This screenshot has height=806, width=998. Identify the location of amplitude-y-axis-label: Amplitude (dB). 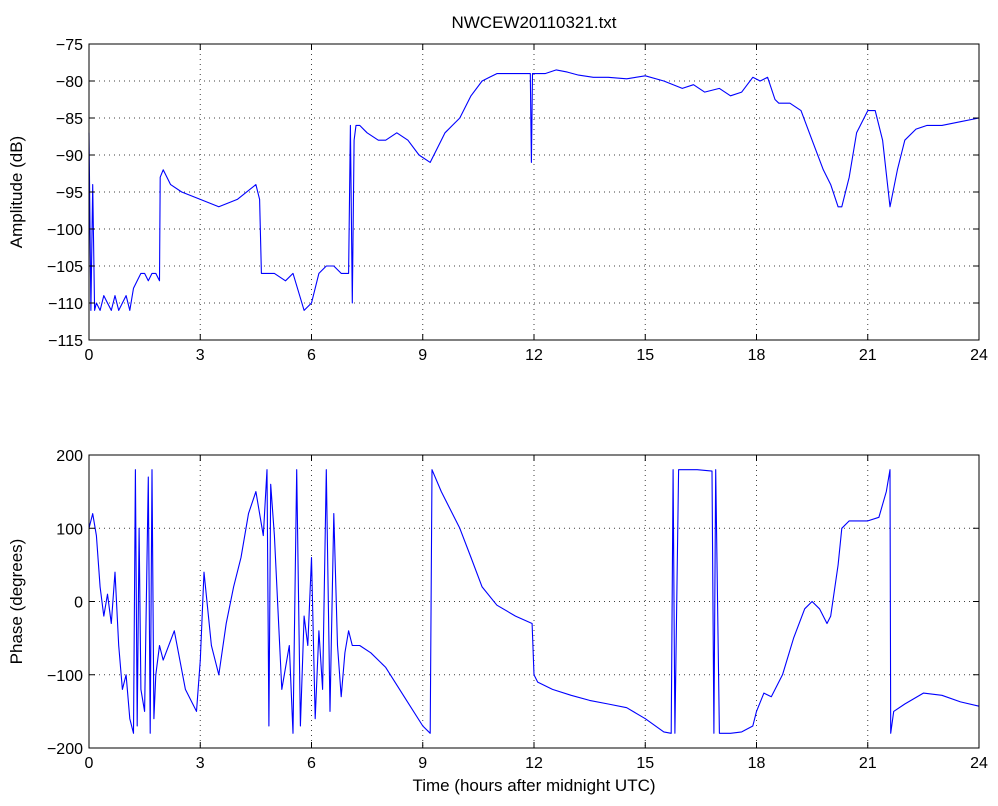
(16, 192).